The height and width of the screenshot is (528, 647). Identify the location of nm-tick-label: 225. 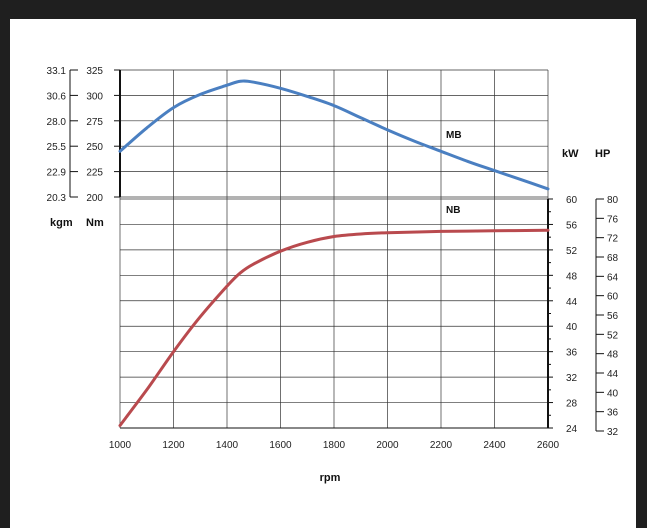
(94, 173).